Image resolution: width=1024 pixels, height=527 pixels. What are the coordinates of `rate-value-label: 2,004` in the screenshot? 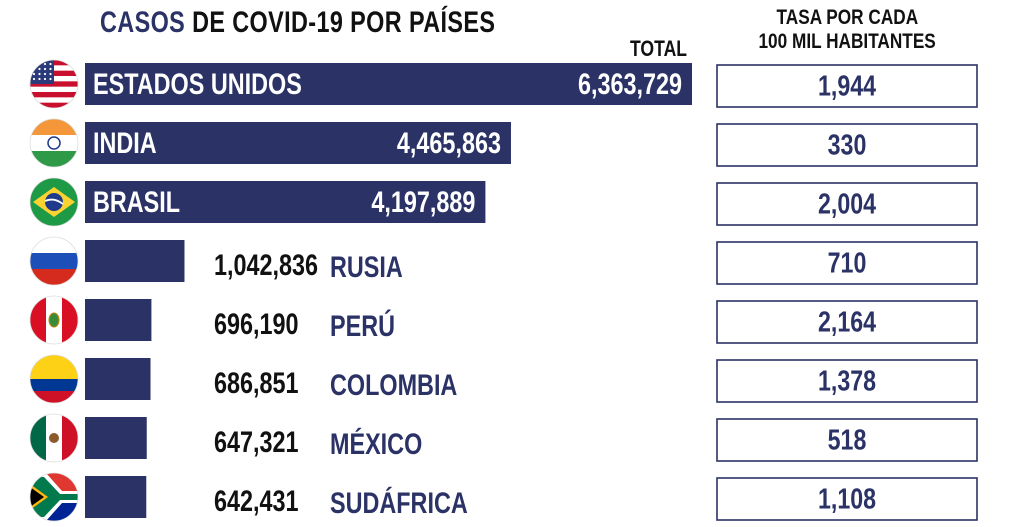 It's located at (847, 203).